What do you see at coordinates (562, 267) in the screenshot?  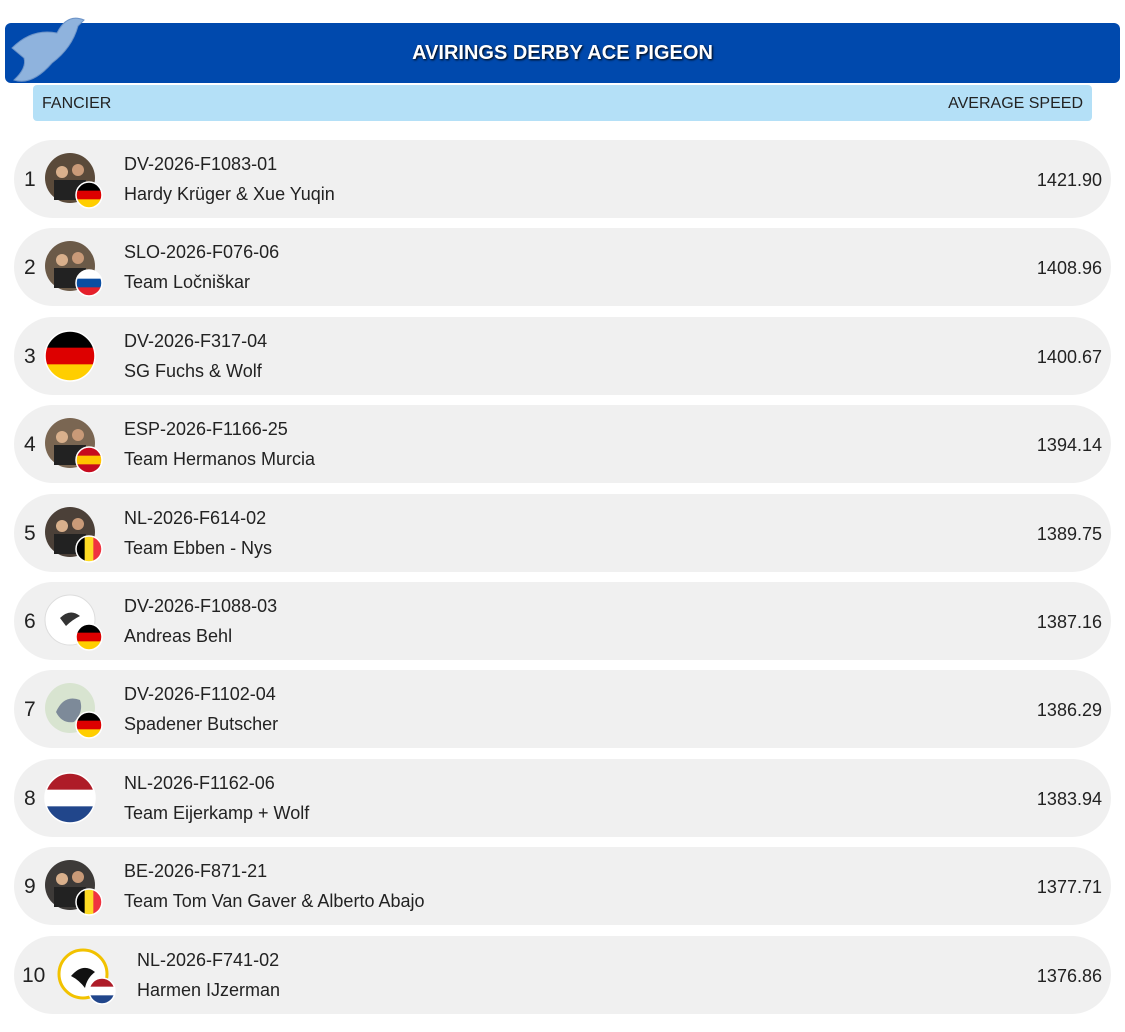 I see `row: 2 SLO-2026-F076-06 Team Ločniškar 1408.96` at bounding box center [562, 267].